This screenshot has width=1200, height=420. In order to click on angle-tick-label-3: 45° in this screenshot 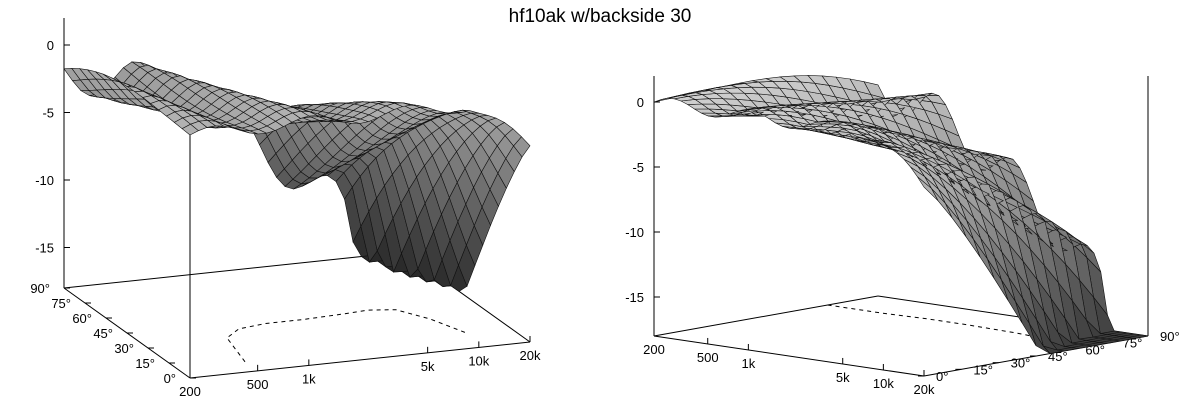, I will do `click(103, 333)`.